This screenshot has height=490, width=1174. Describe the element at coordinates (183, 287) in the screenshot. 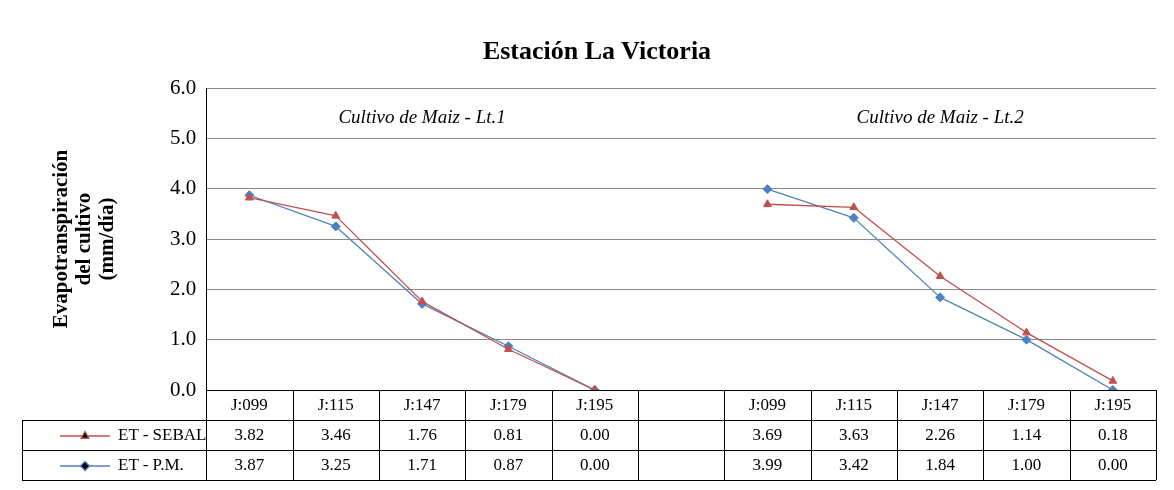

I see `y-tick-label: 2.0` at that location.